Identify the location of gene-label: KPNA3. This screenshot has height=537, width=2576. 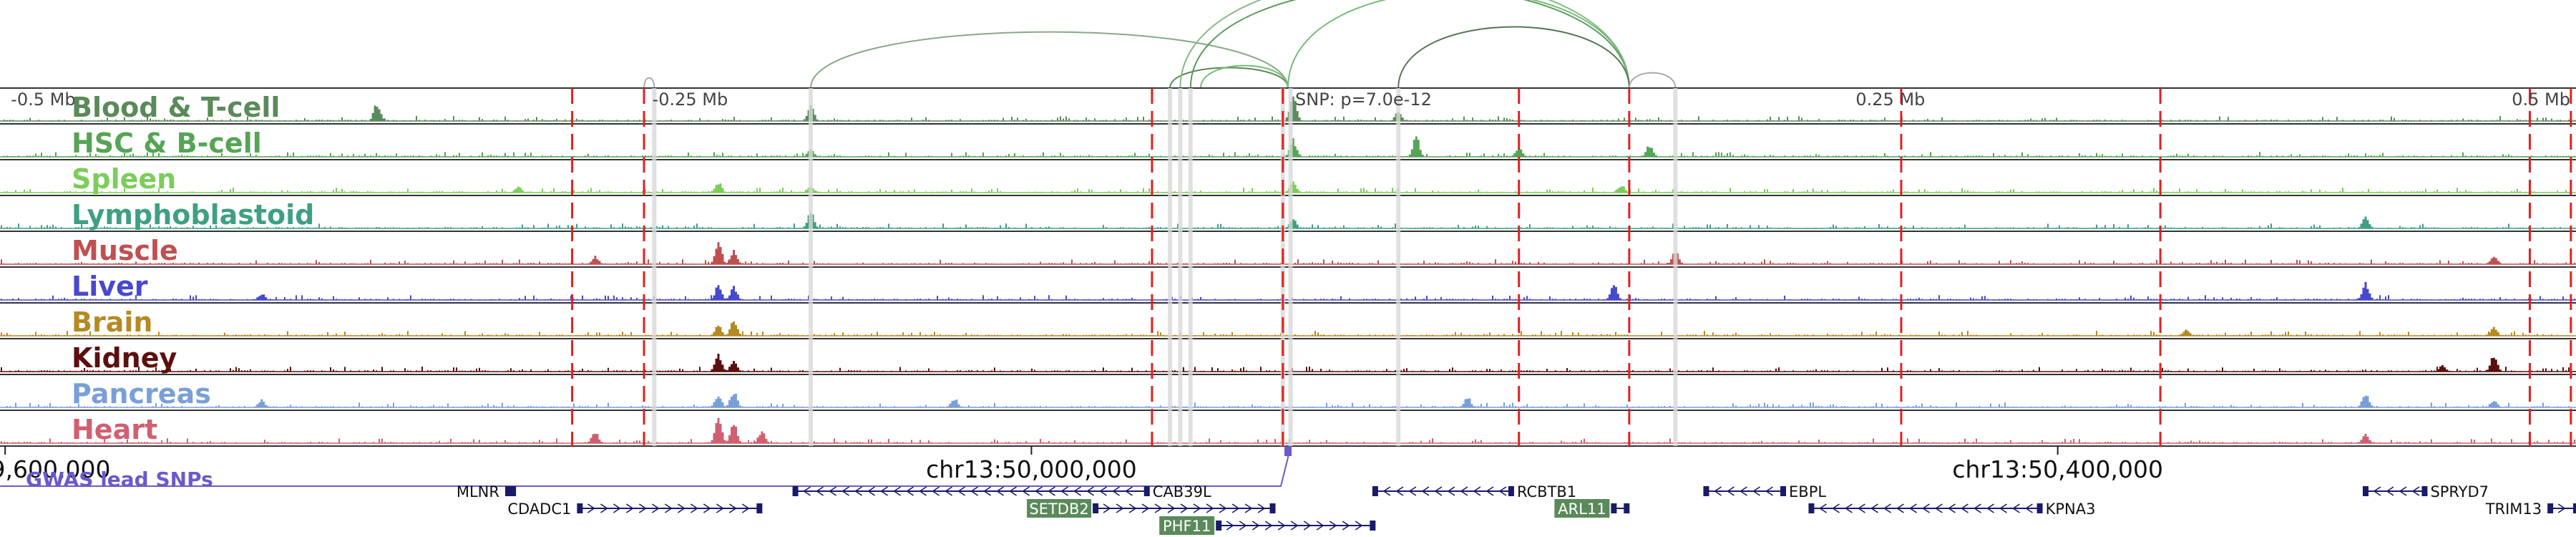
(2071, 509).